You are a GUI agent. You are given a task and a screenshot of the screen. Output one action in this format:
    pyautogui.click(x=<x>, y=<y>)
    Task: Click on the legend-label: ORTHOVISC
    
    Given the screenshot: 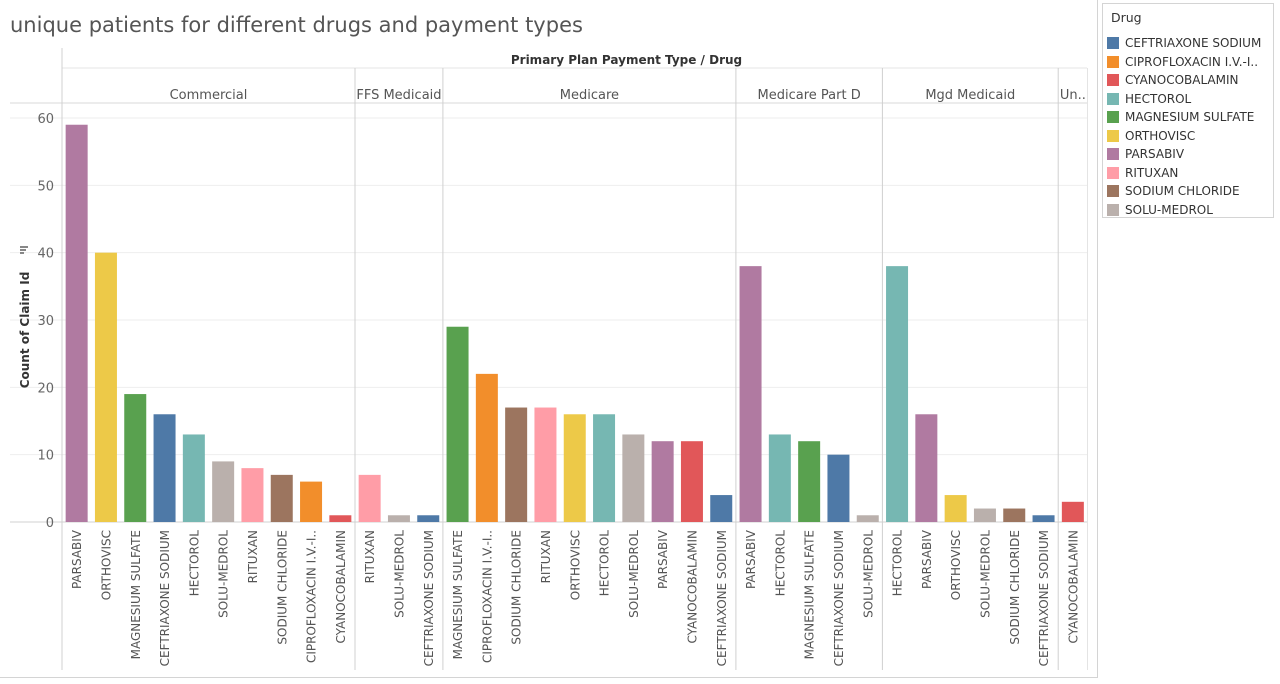 What is the action you would take?
    pyautogui.click(x=1160, y=135)
    